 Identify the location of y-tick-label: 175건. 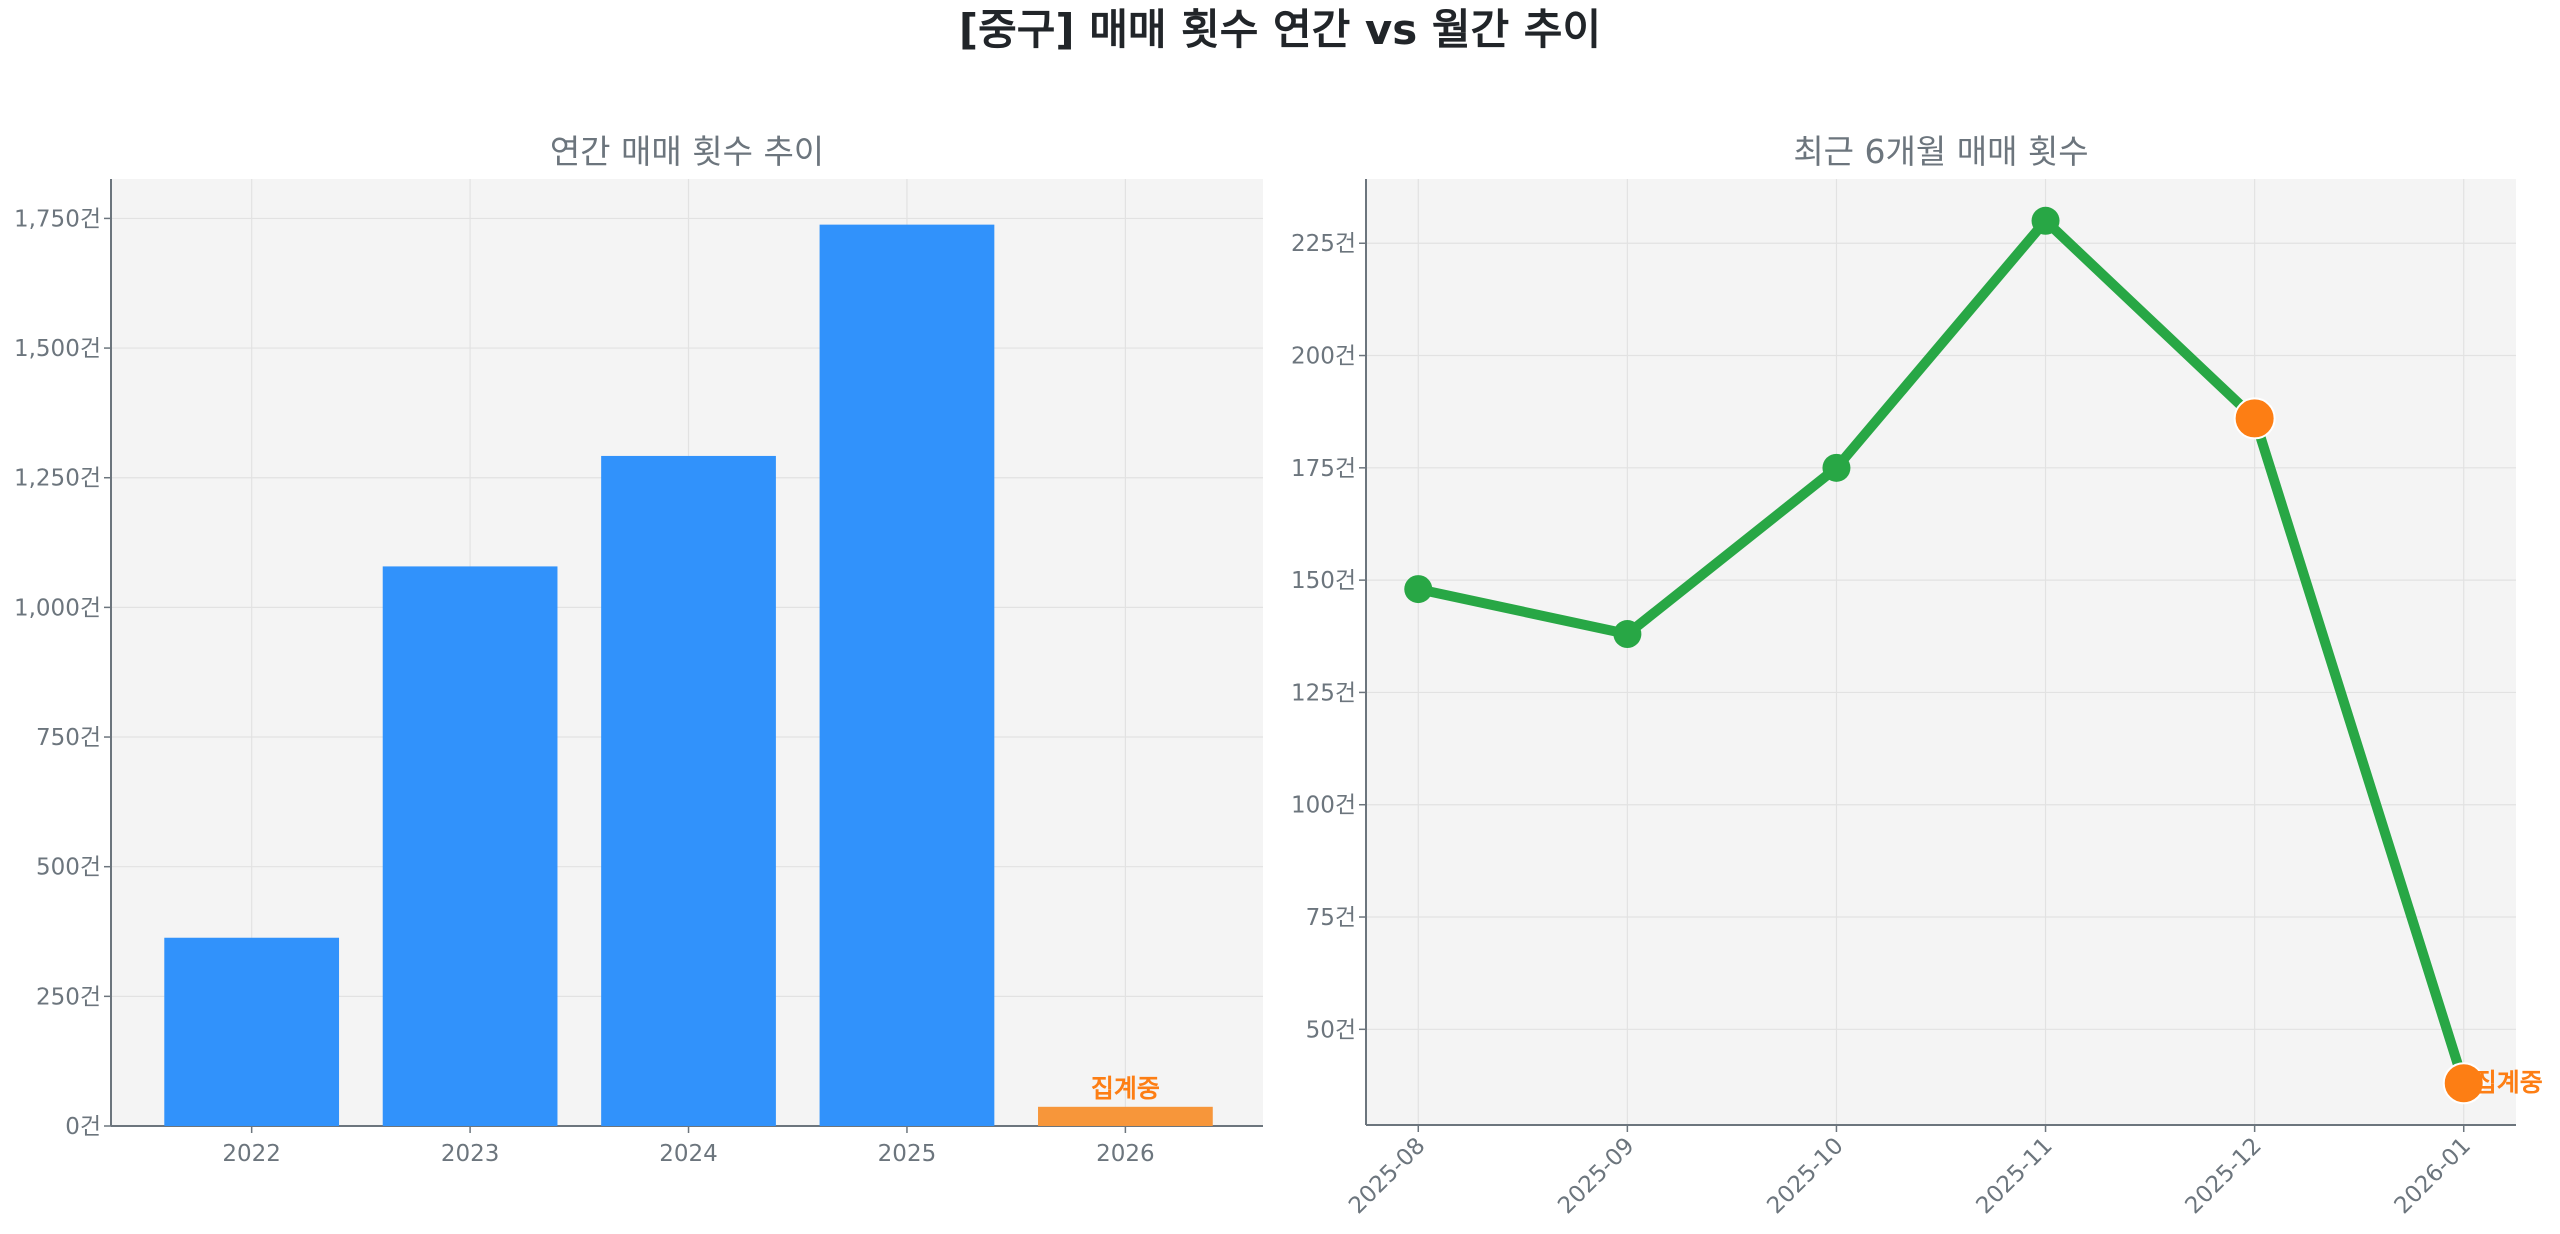
(1323, 469).